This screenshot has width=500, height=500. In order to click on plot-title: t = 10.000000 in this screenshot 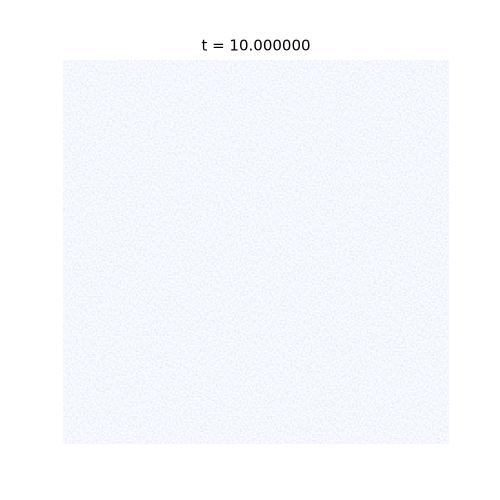, I will do `click(255, 46)`.